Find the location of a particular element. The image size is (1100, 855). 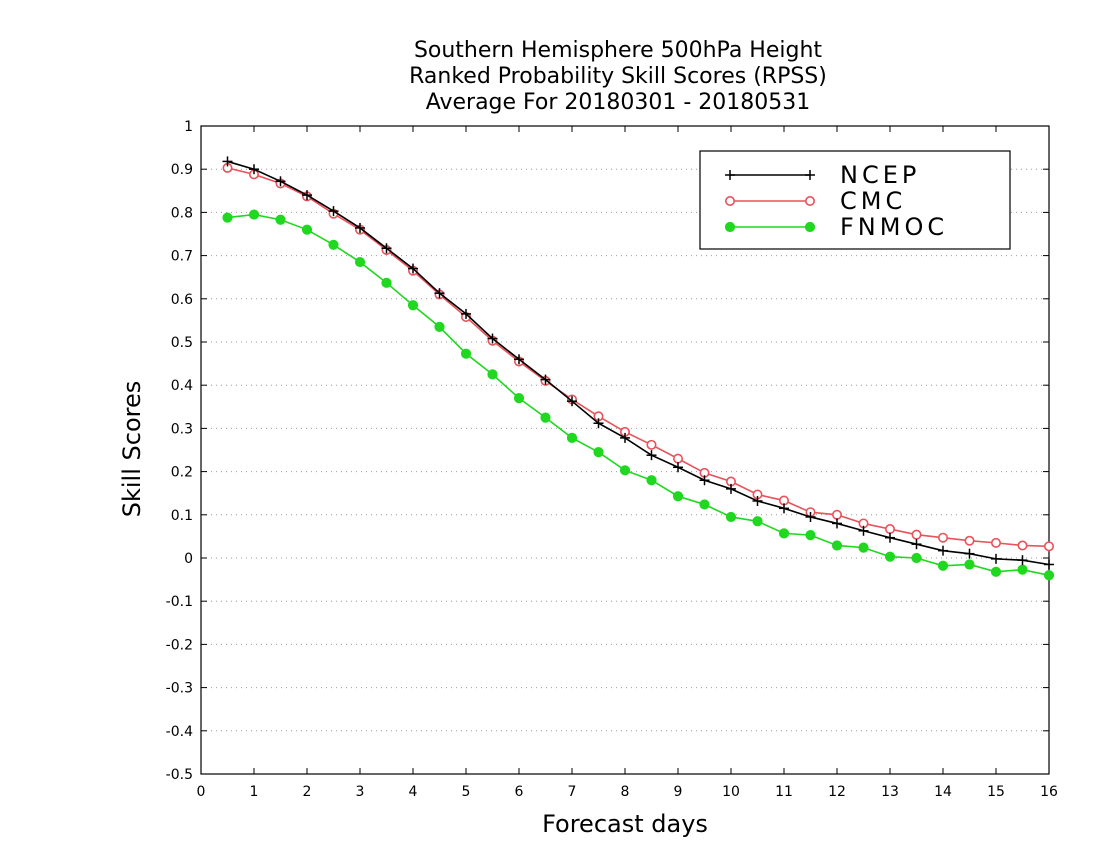

y-tick-label-14: 0.9 is located at coordinates (182, 170).